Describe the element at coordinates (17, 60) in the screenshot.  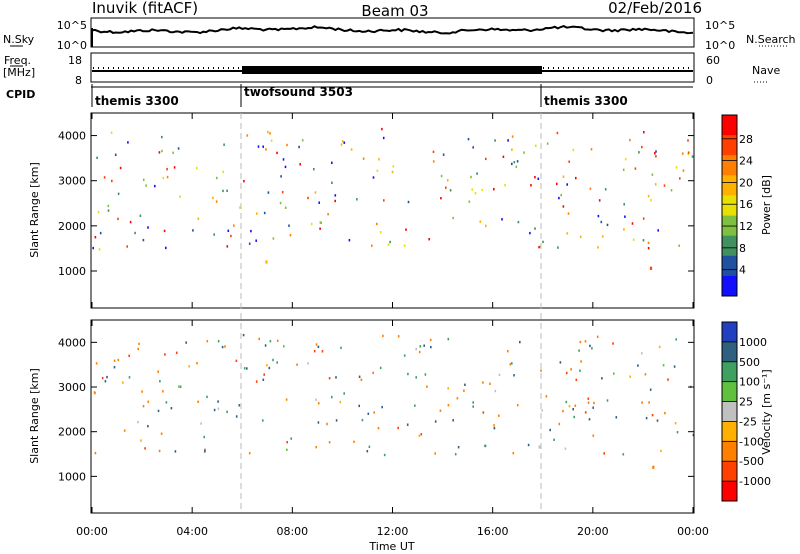
I see `freq-label: Freq.` at that location.